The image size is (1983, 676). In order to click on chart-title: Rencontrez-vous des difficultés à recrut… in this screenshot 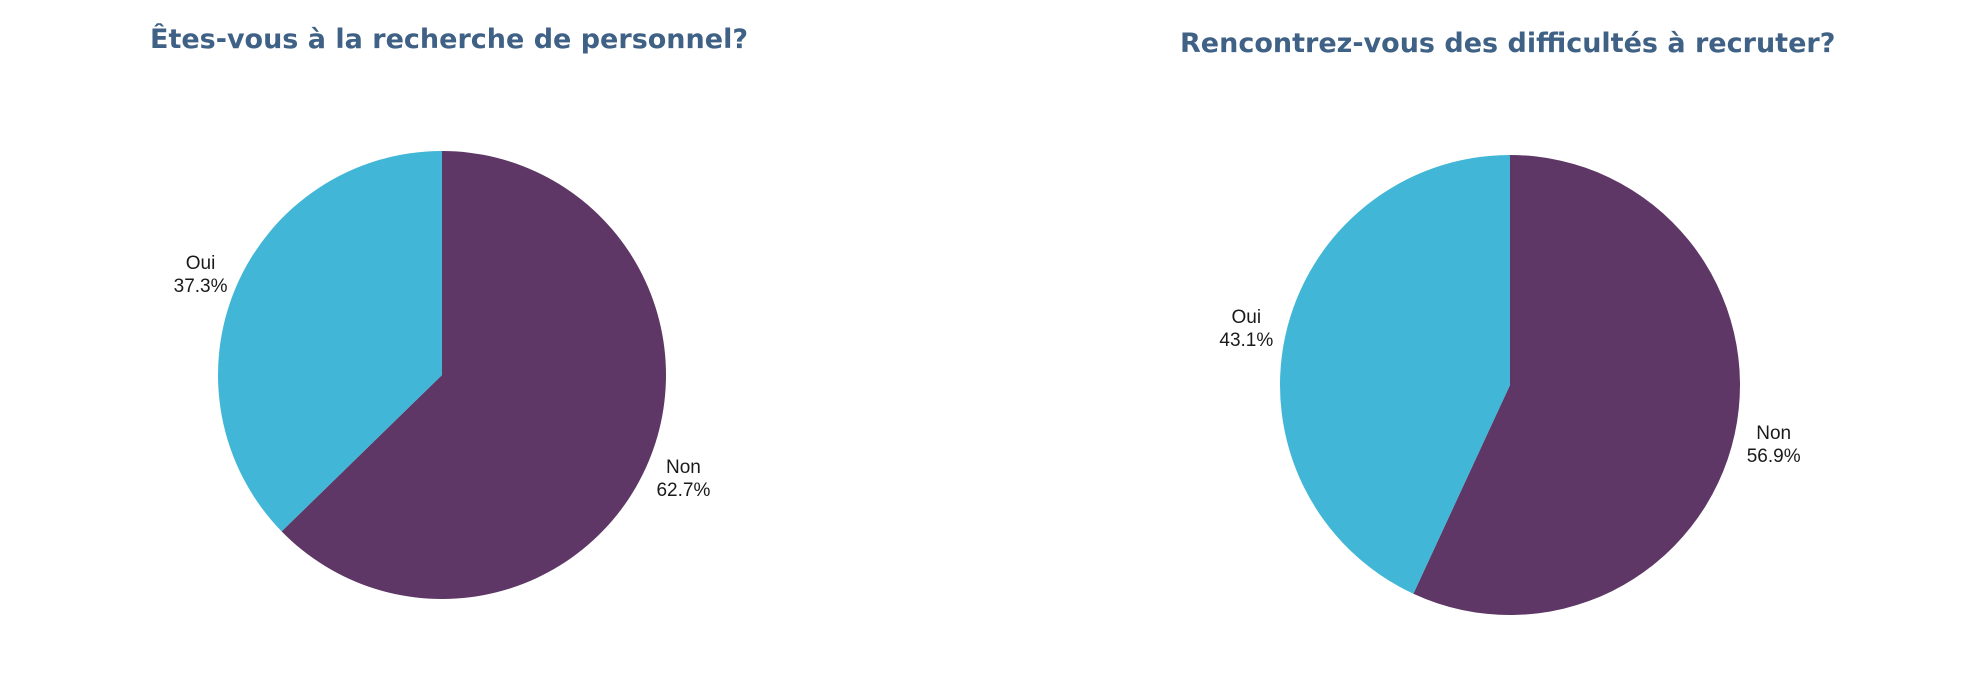, I will do `click(1508, 43)`.